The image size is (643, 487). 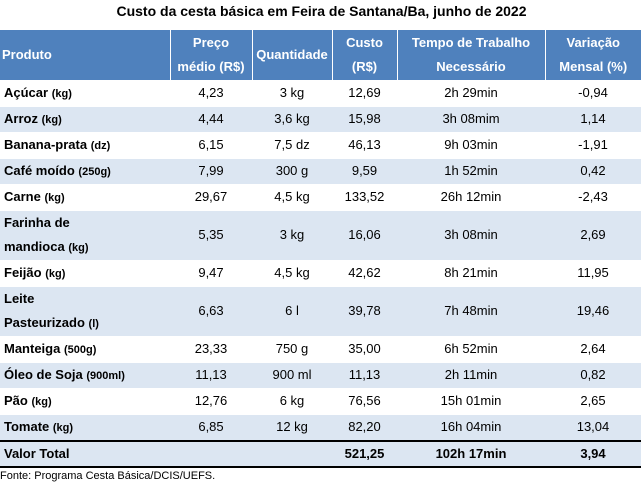 What do you see at coordinates (292, 374) in the screenshot?
I see `quantity-cell: 900 ml` at bounding box center [292, 374].